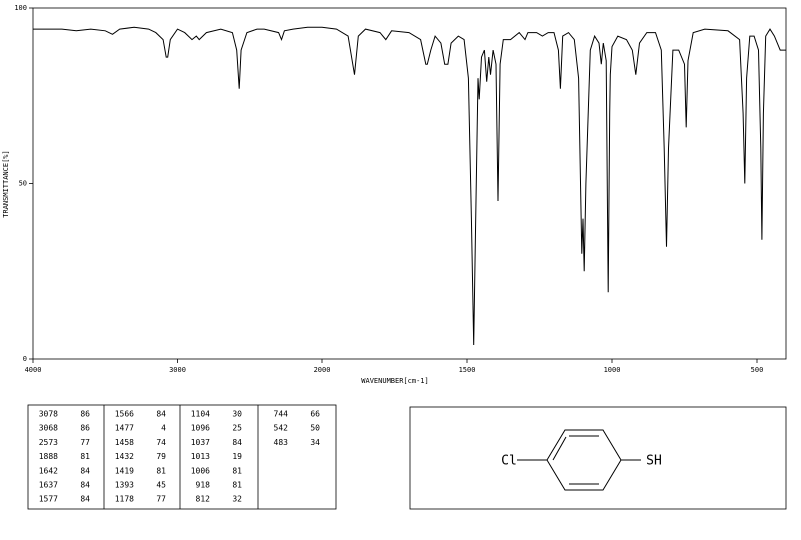  What do you see at coordinates (124, 499) in the screenshot?
I see `peak-wavenumber: 1178` at bounding box center [124, 499].